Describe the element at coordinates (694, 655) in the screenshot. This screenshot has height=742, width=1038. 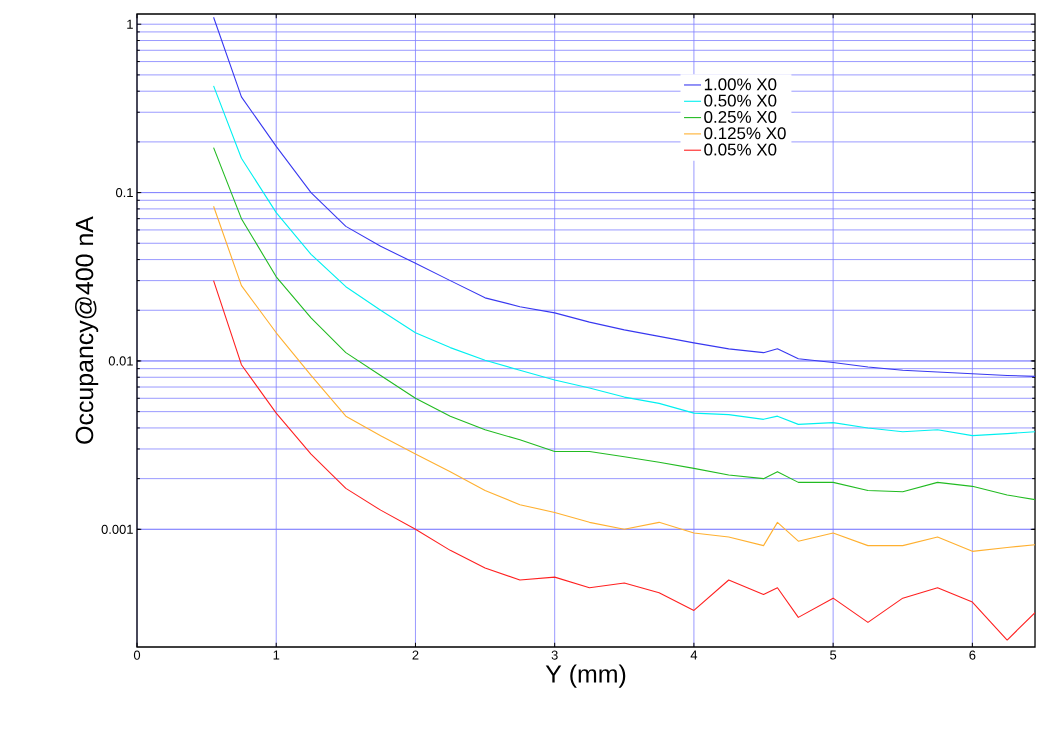
I see `x-tick-label: 4` at that location.